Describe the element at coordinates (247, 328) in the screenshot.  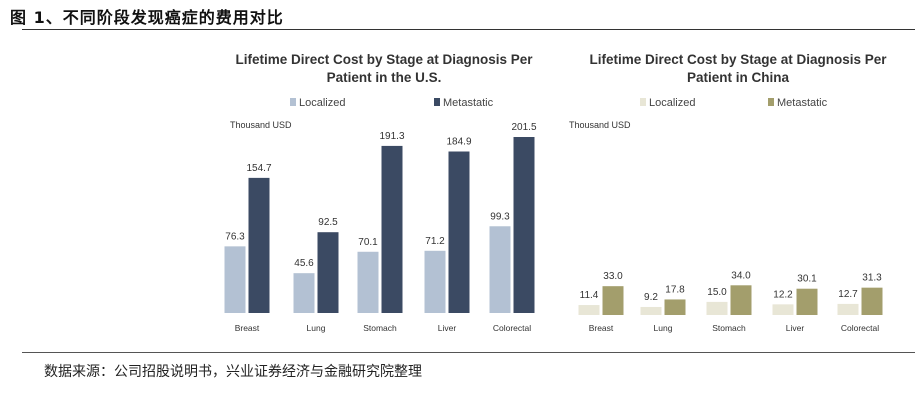
I see `chart-us-category-label-breast: Breast` at that location.